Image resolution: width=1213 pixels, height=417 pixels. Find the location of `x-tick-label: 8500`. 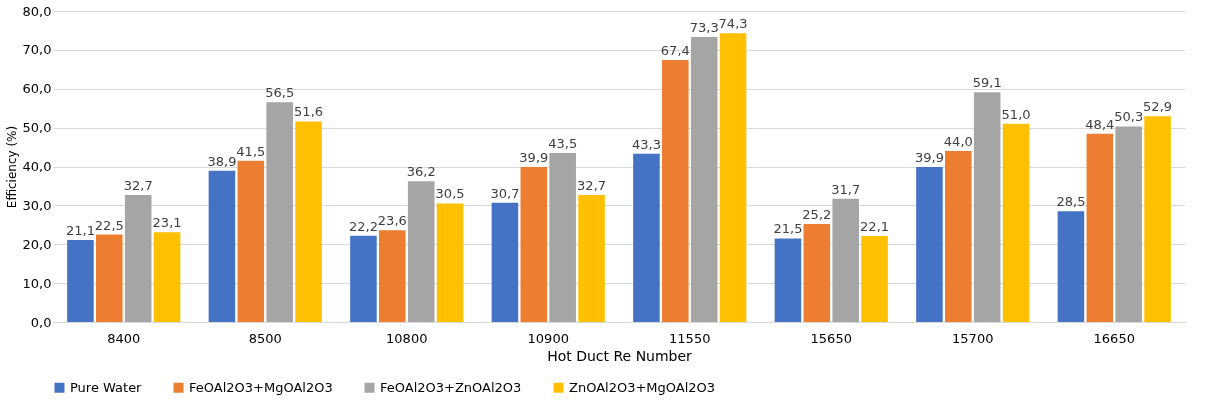

x-tick-label: 8500 is located at coordinates (265, 338).